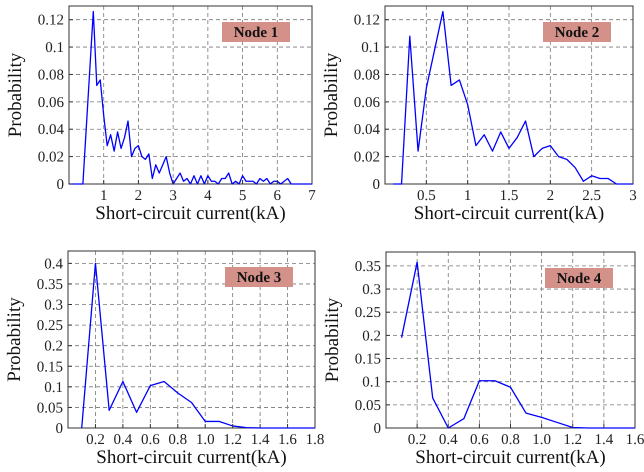 The image size is (644, 472). I want to click on annotation: Node 3, so click(259, 278).